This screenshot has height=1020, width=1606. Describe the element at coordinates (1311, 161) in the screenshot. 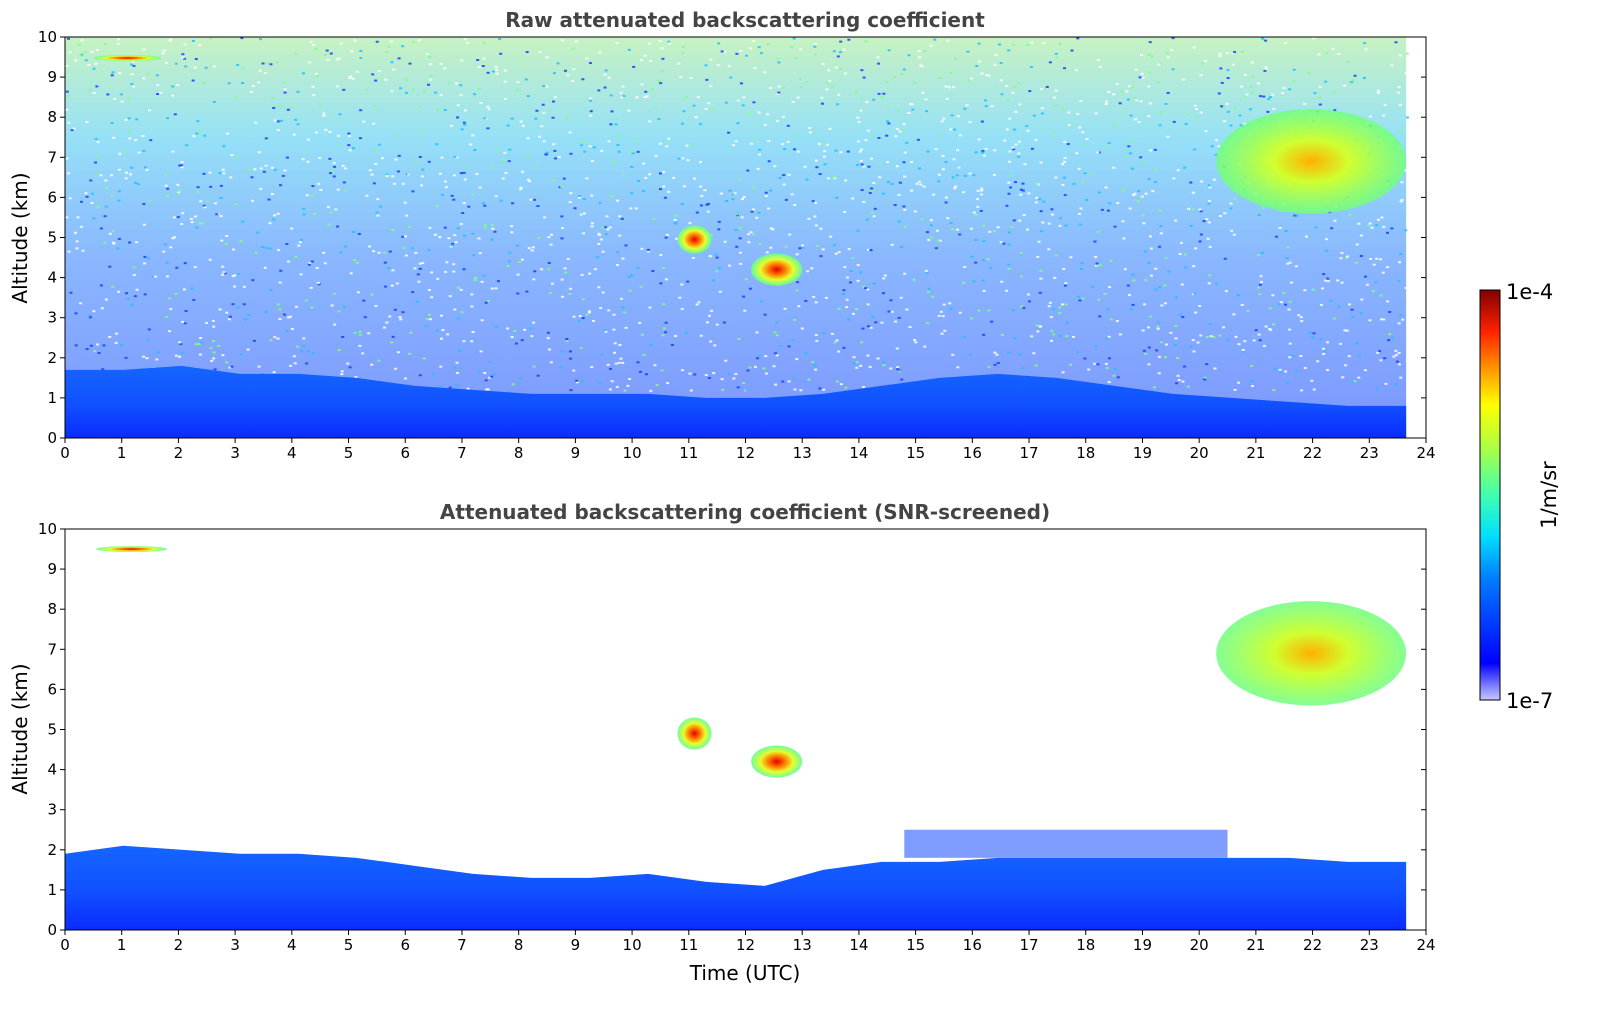

I see `cirrus-cloud` at that location.